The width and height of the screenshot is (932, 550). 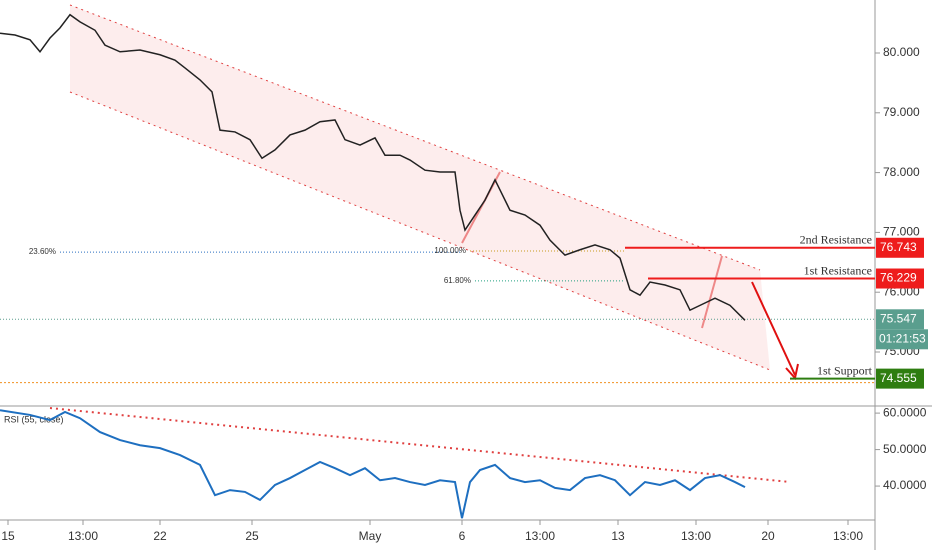 What do you see at coordinates (450, 250) in the screenshot?
I see `fib-label: 100.00%` at bounding box center [450, 250].